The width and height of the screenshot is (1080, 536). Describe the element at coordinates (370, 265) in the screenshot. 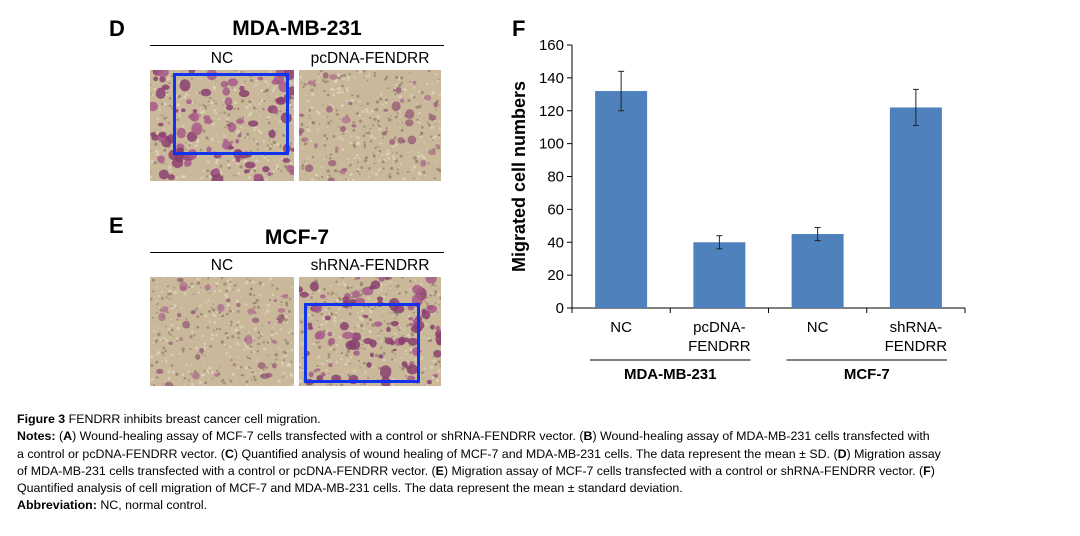

I see `panel-e-label-treated: shRNA-FENDRR` at that location.